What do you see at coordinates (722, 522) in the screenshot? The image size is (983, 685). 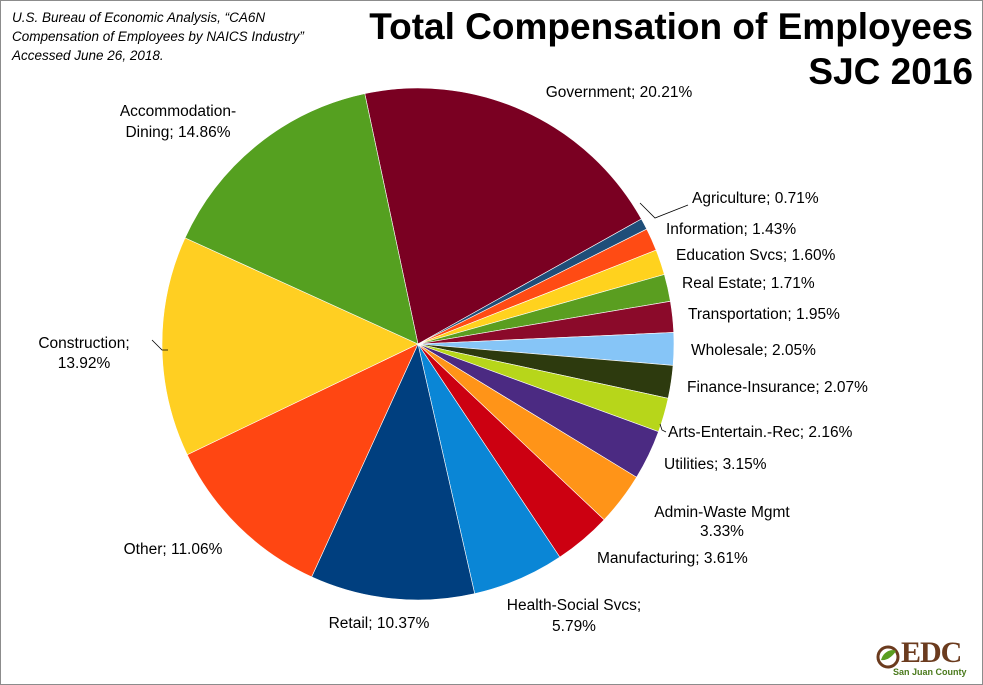 I see `slice-label-admin-waste-mgmt: Admin-Waste Mgmt 3.33%` at bounding box center [722, 522].